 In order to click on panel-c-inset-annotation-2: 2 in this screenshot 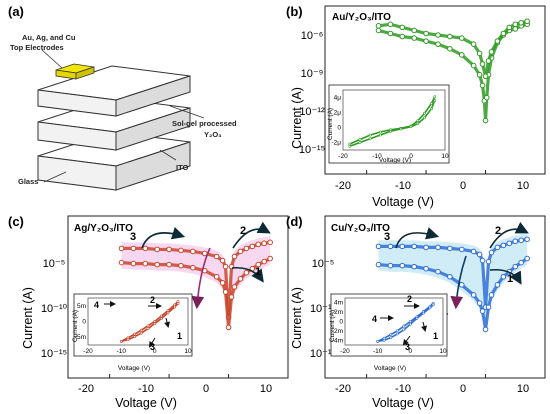, I will do `click(152, 300)`.